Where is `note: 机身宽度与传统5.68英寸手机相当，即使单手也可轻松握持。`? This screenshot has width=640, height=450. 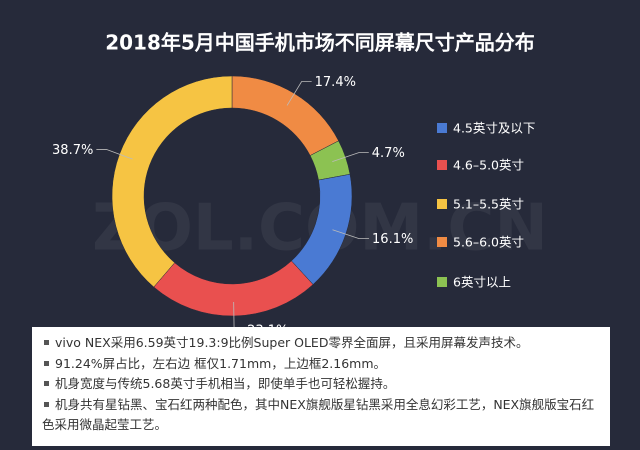 note: 机身宽度与传统5.68英寸手机相当，即使单手也可轻松握持。 is located at coordinates (322, 384).